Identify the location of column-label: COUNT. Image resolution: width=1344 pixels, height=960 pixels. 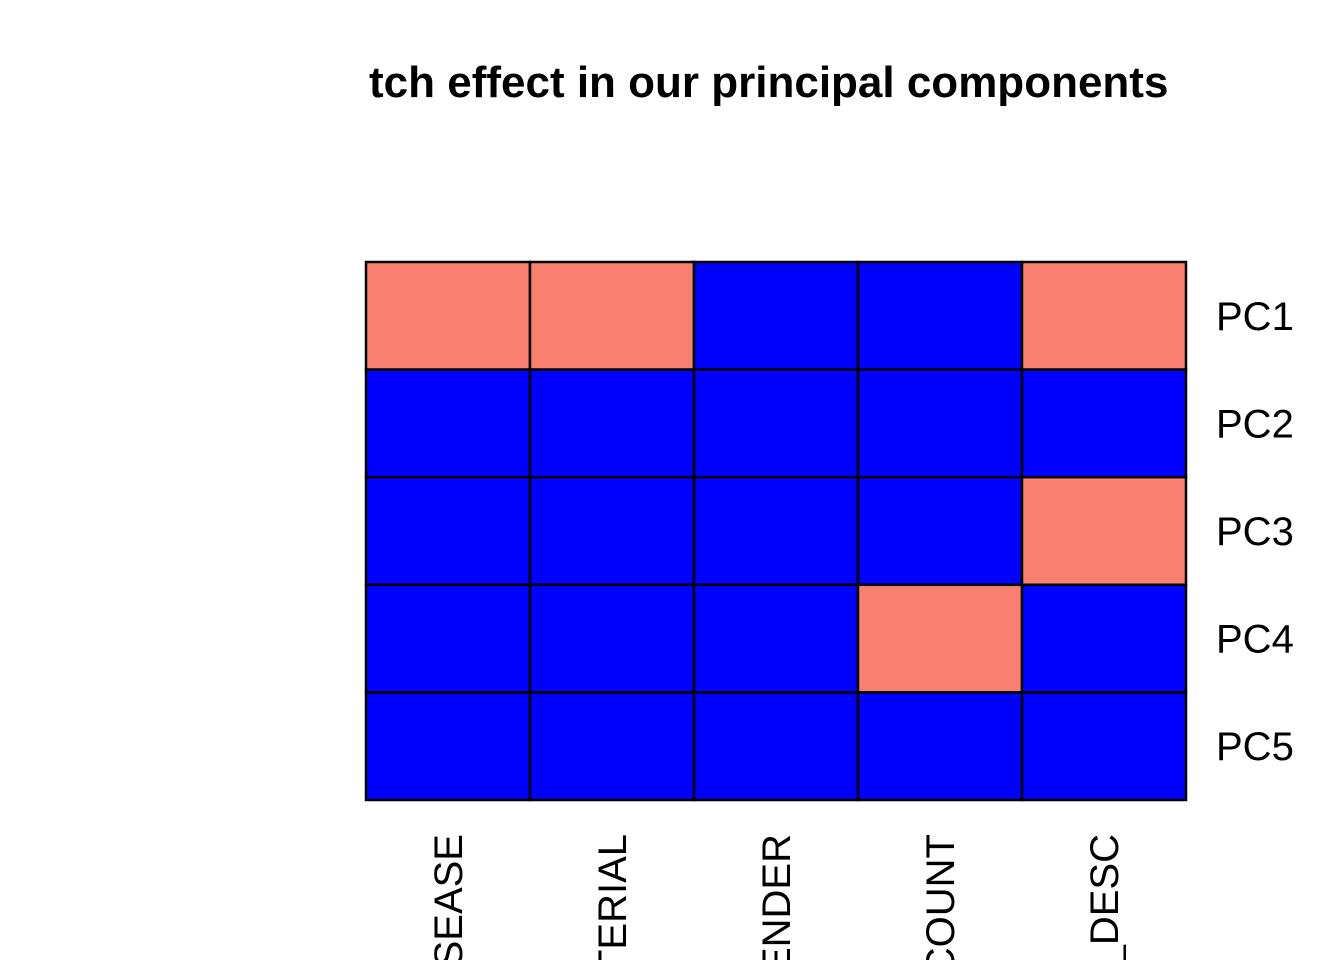
(941, 897).